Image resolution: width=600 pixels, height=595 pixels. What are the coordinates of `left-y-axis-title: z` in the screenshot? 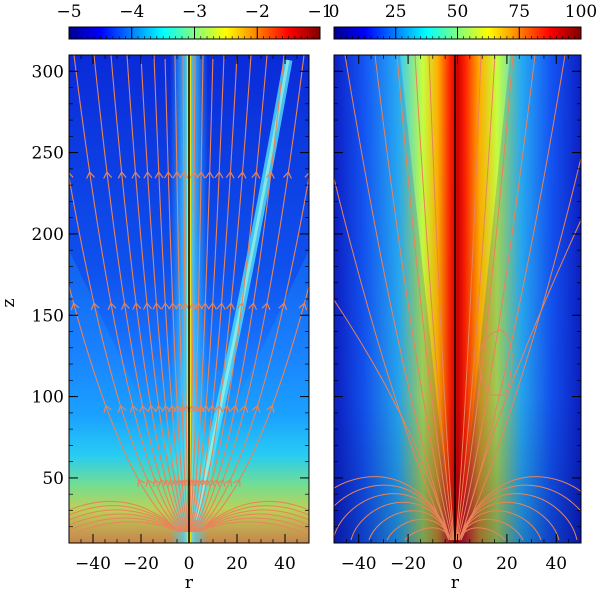 It's located at (9, 302).